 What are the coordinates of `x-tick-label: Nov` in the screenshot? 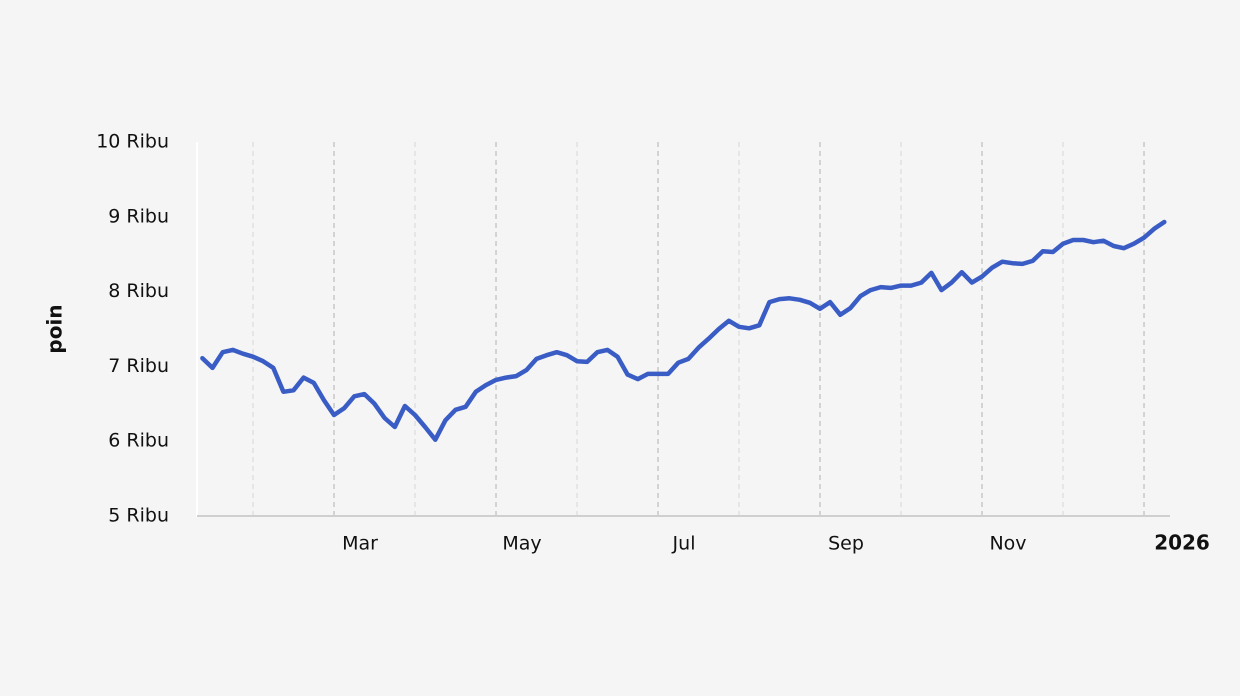 It's located at (1007, 544).